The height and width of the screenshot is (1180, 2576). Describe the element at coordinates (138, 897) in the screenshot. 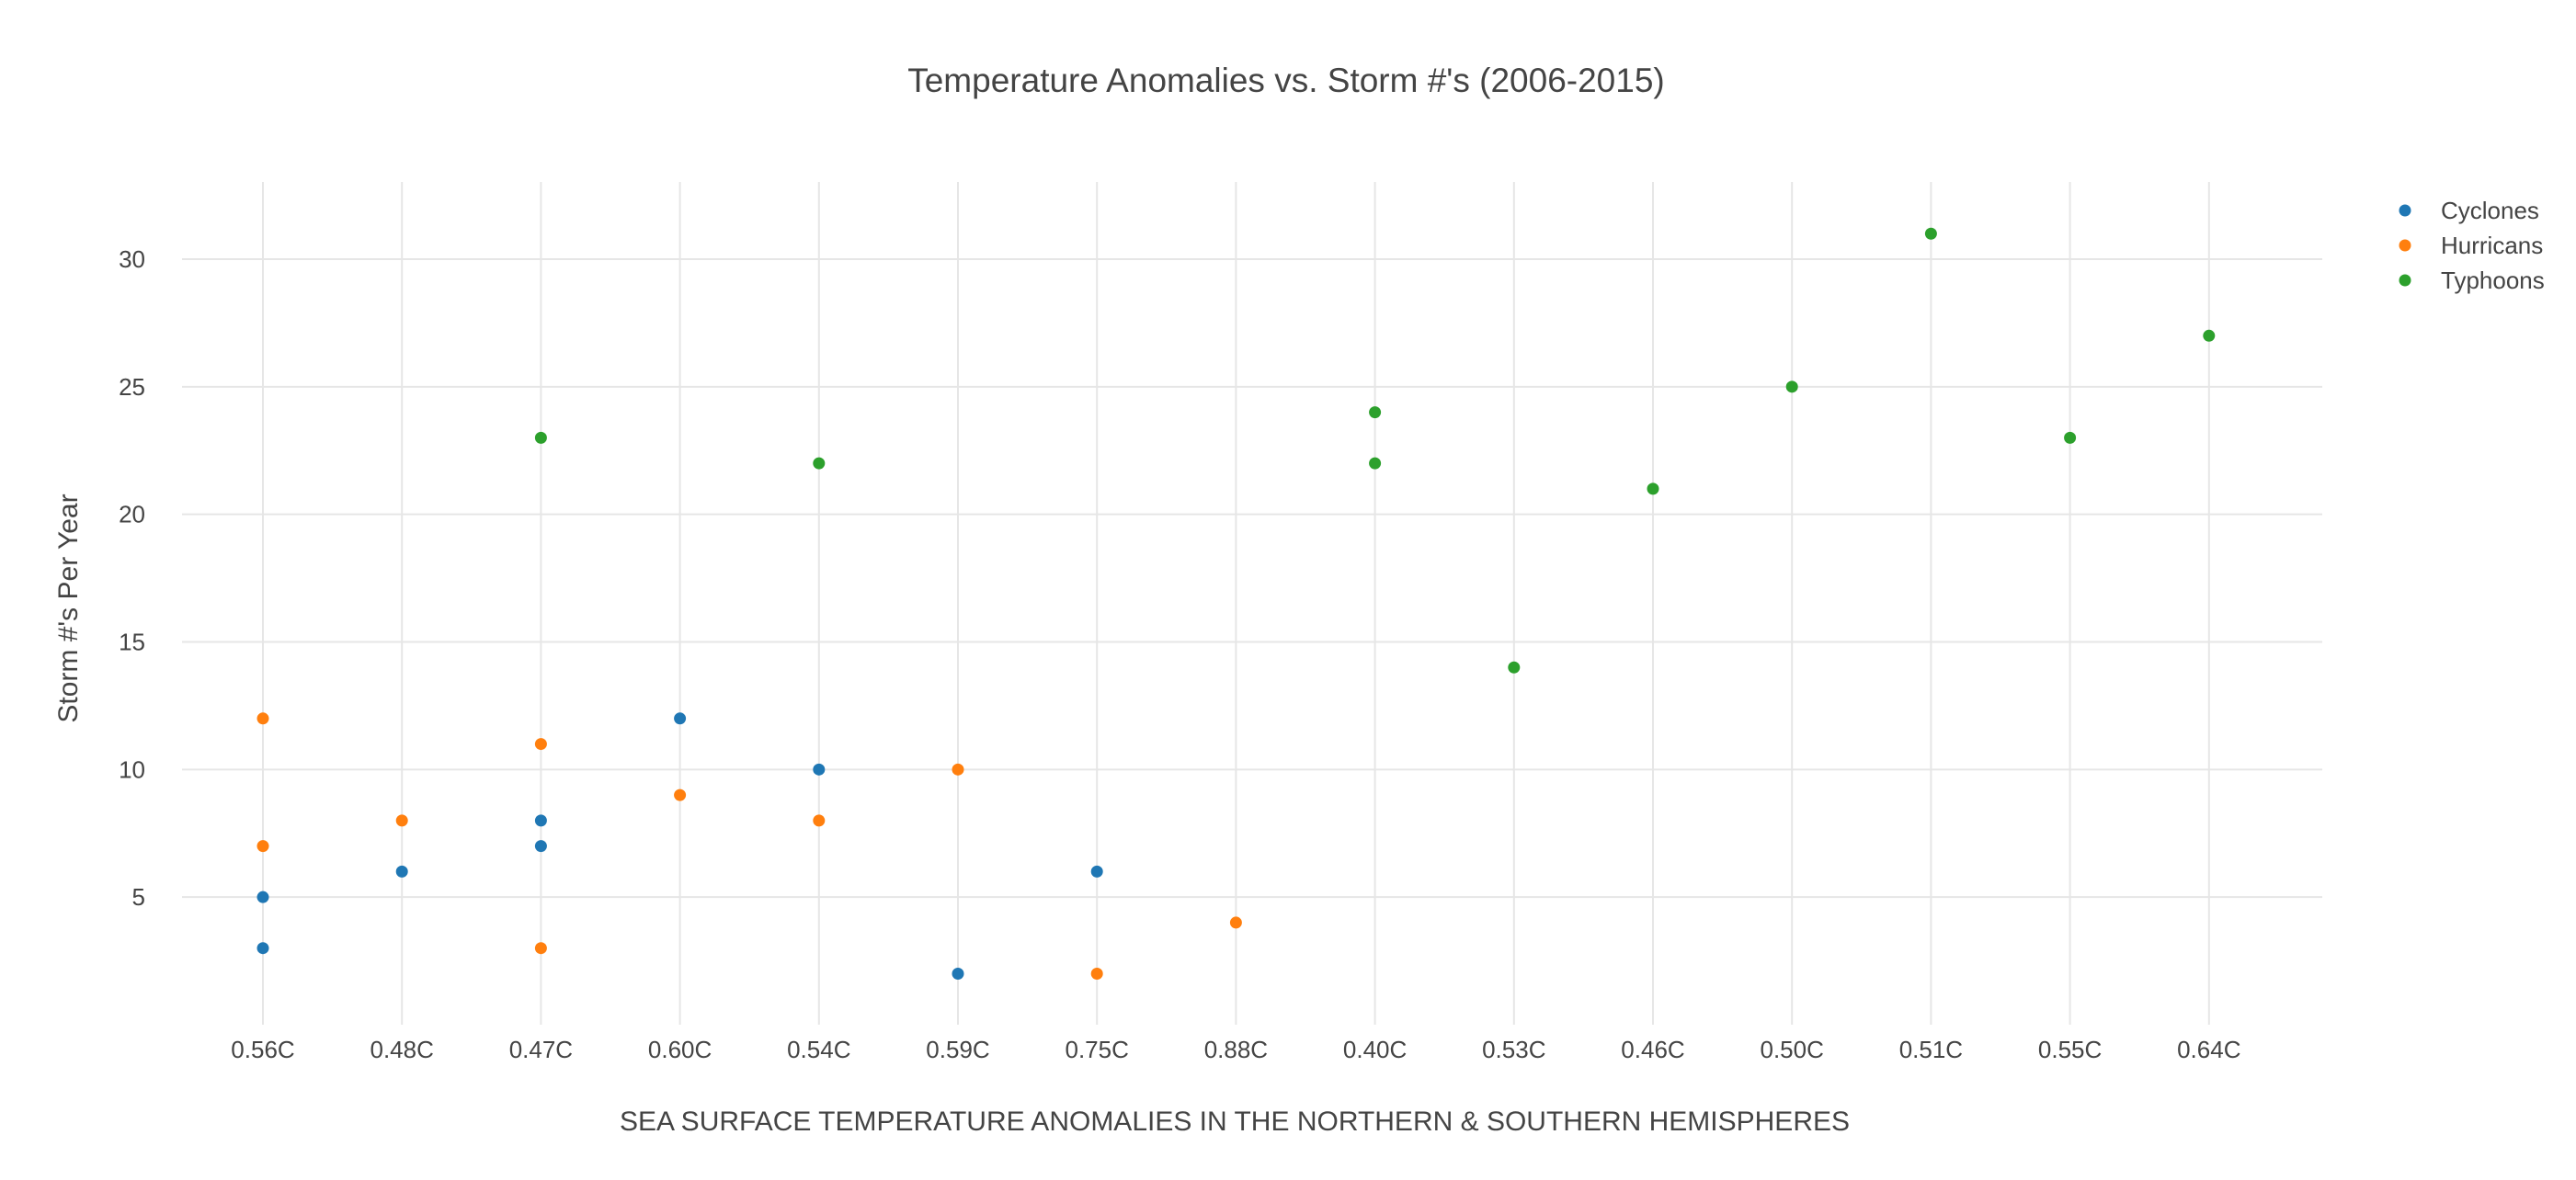

I see `y-tick-label: 5` at that location.